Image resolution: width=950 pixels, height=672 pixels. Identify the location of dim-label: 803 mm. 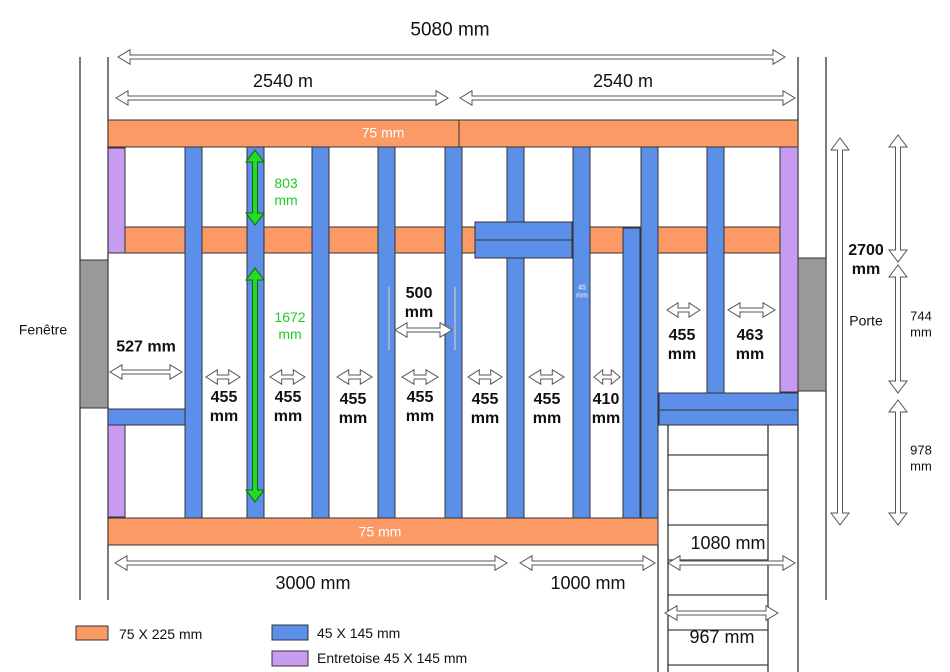
(286, 191).